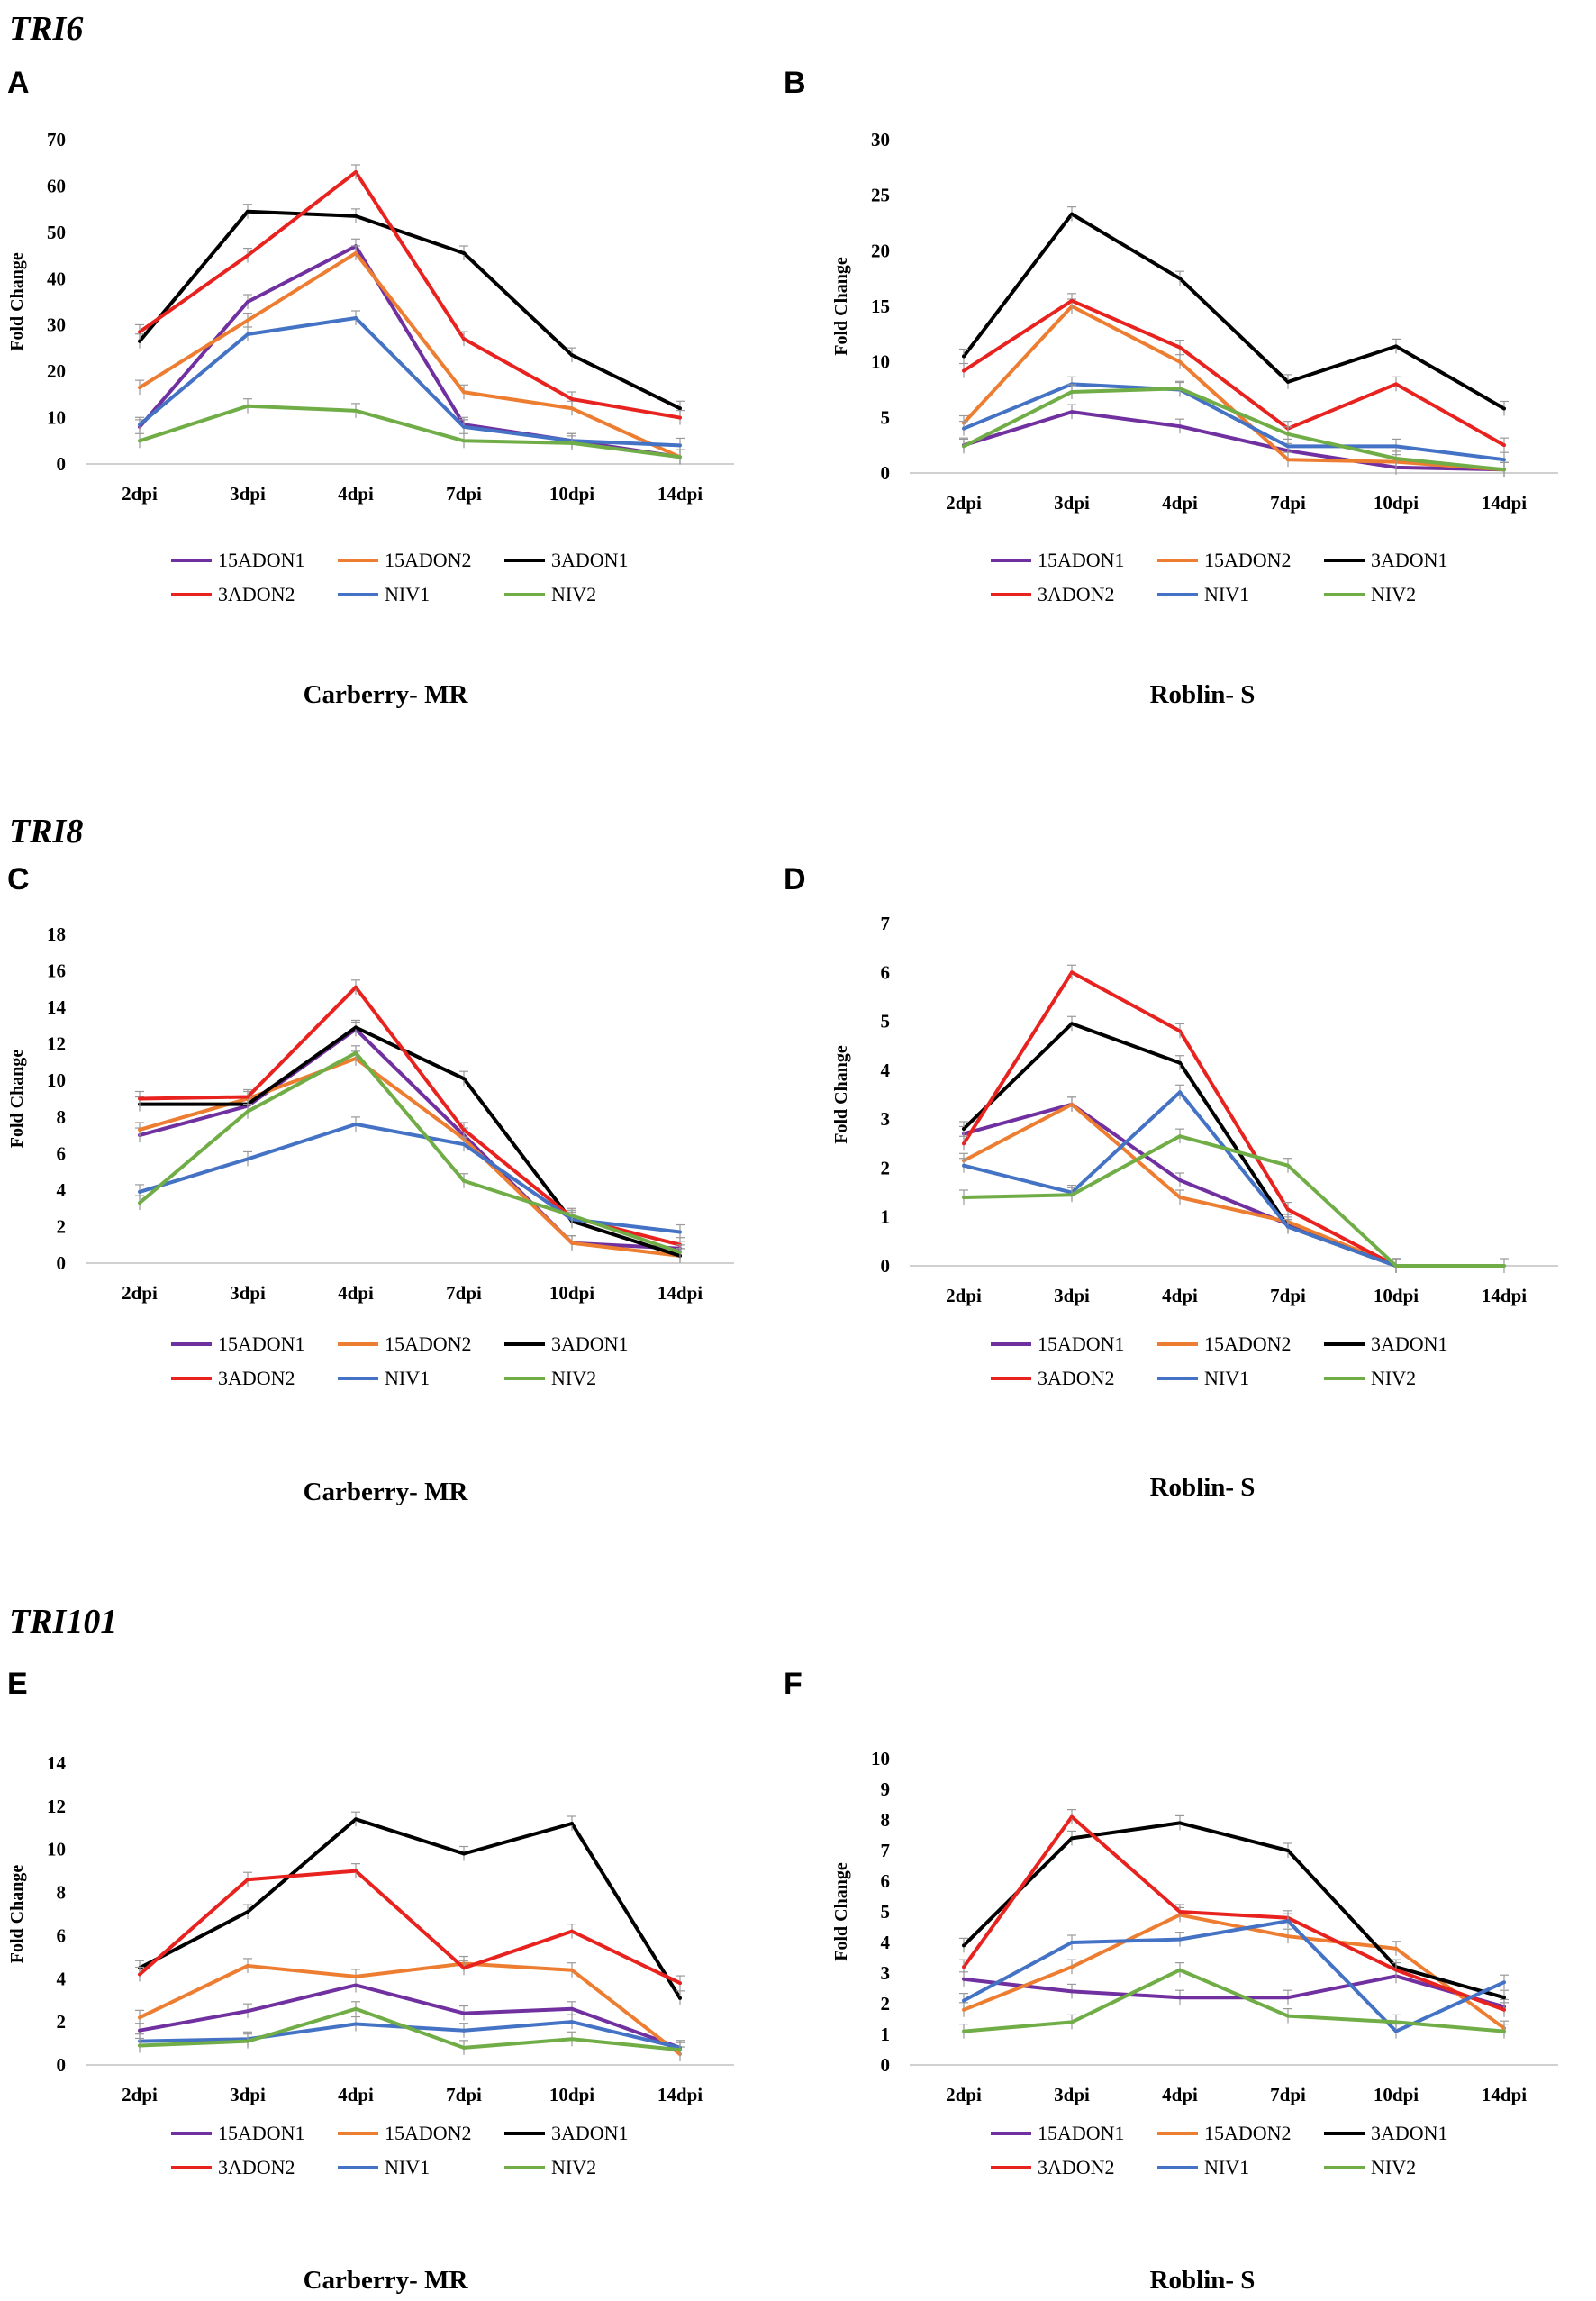 The height and width of the screenshot is (2301, 1596). I want to click on y-tick-label: 10, so click(56, 418).